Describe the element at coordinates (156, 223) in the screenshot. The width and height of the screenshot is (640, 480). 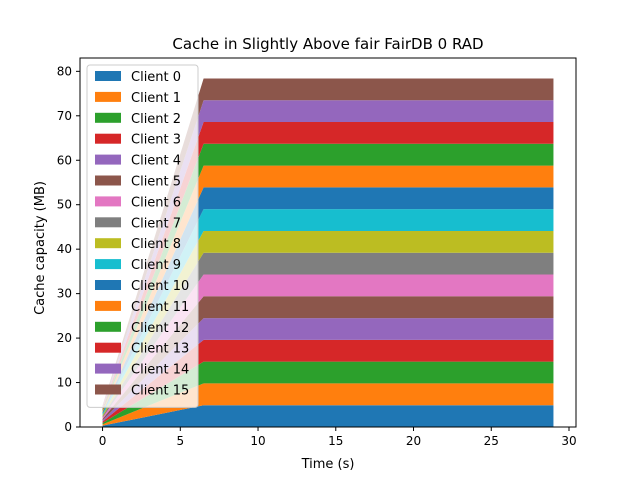
I see `legend-label: Client 7` at that location.